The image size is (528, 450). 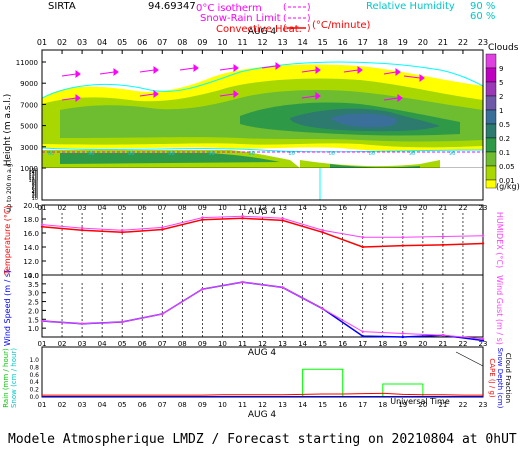 What do you see at coordinates (362, 208) in the screenshot?
I see `x-tick-label: 17` at bounding box center [362, 208].